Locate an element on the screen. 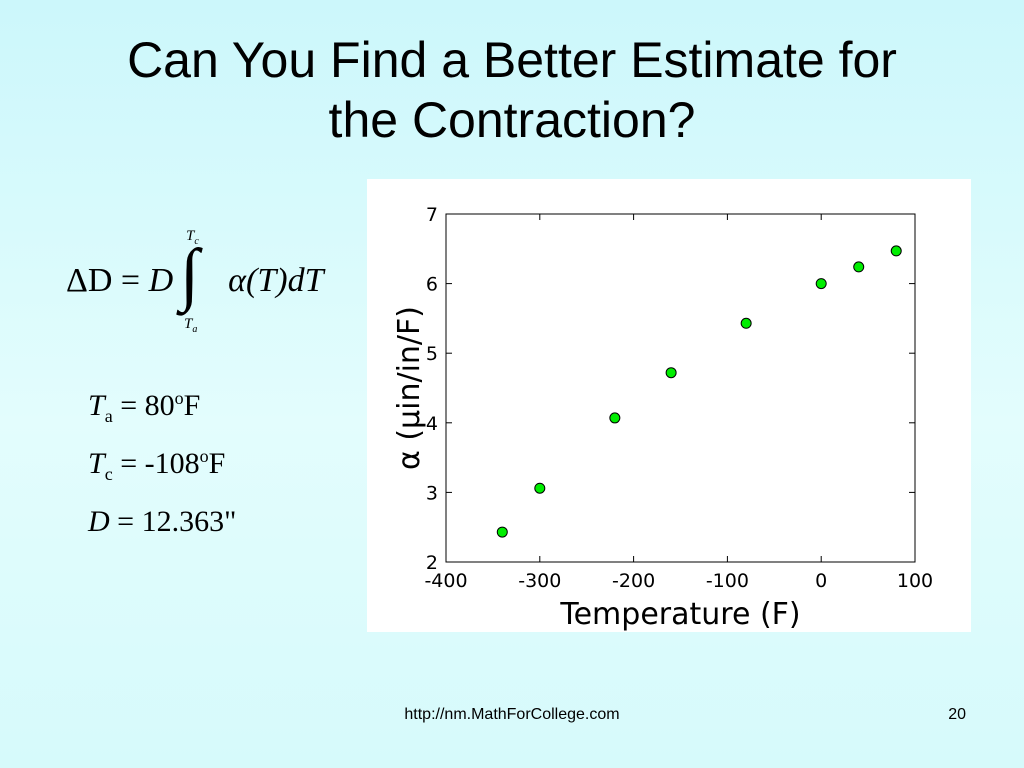  integral-formula: ΔD = D α(T)dT ∫ Tc Ta is located at coordinates (205, 288).